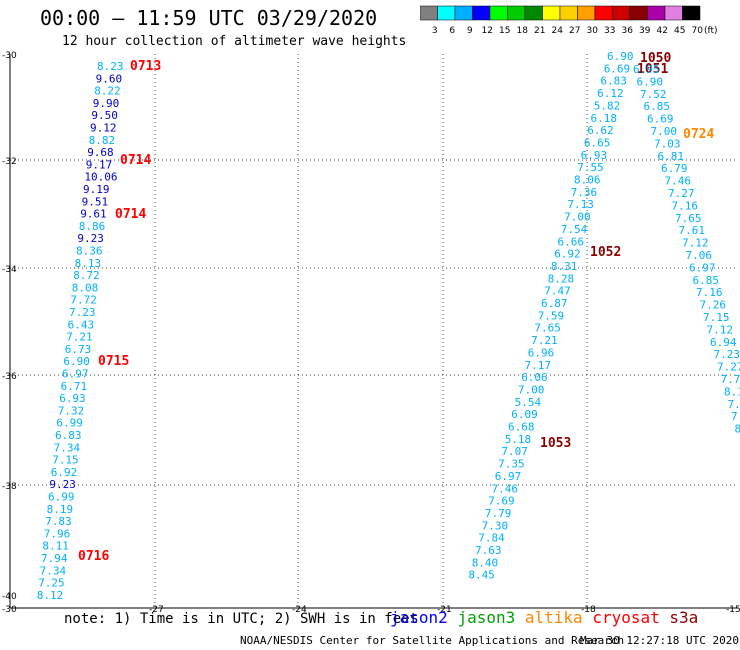  I want to click on swh-value: 7.74, so click(730, 379).